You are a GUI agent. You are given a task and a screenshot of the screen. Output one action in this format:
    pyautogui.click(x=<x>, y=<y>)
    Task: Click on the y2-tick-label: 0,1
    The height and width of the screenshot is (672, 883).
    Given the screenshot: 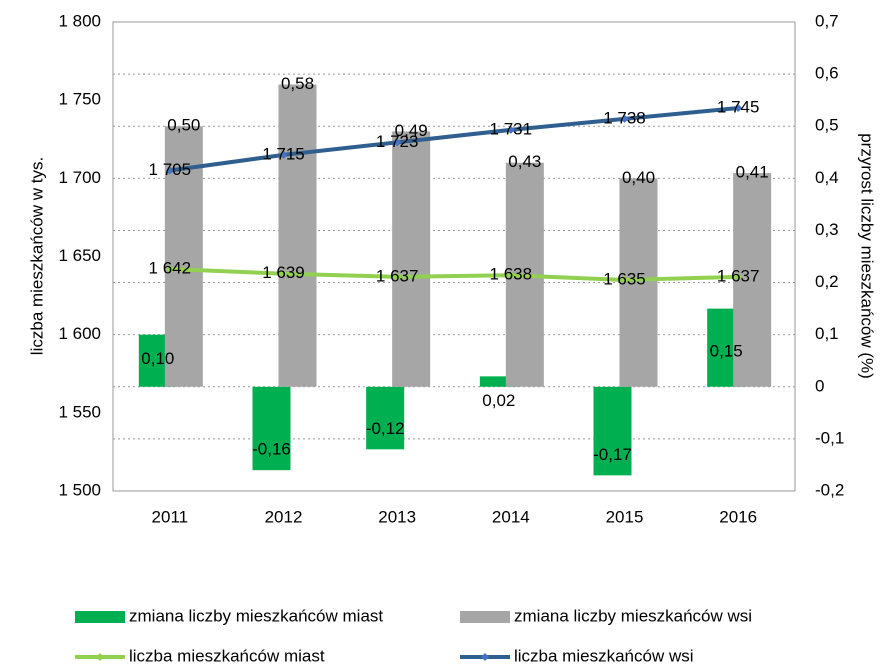 What is the action you would take?
    pyautogui.click(x=827, y=333)
    